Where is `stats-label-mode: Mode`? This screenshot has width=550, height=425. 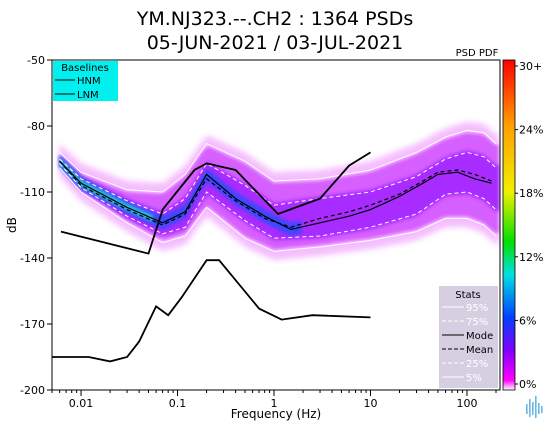
stats-label-mode: Mode is located at coordinates (479, 336).